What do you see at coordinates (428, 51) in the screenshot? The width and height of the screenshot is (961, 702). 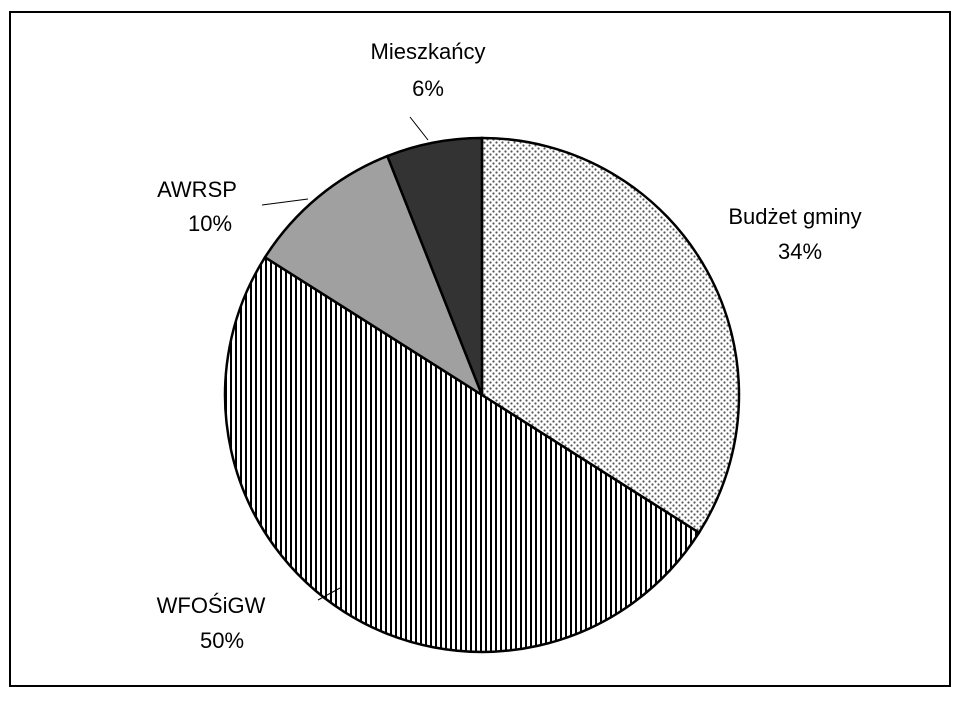 I see `slice-label: Mieszkańcy` at bounding box center [428, 51].